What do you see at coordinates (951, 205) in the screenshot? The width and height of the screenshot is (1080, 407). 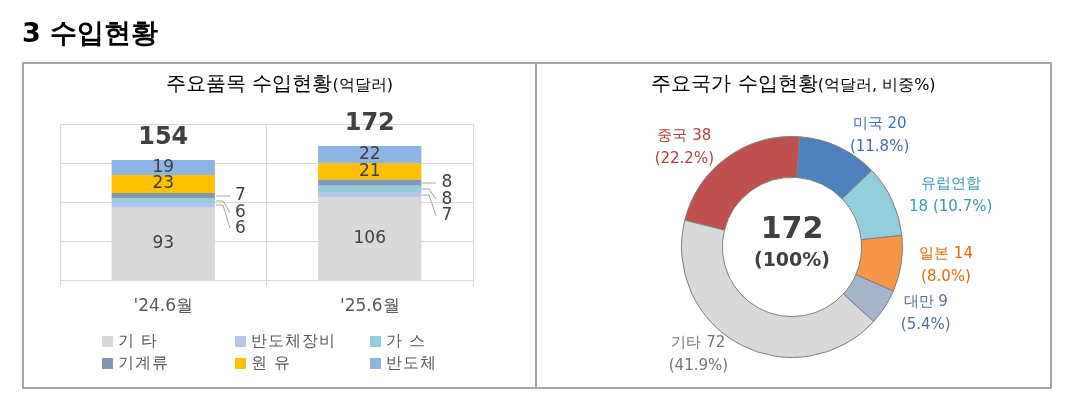 I see `data-label: 18 (10.7%)` at bounding box center [951, 205].